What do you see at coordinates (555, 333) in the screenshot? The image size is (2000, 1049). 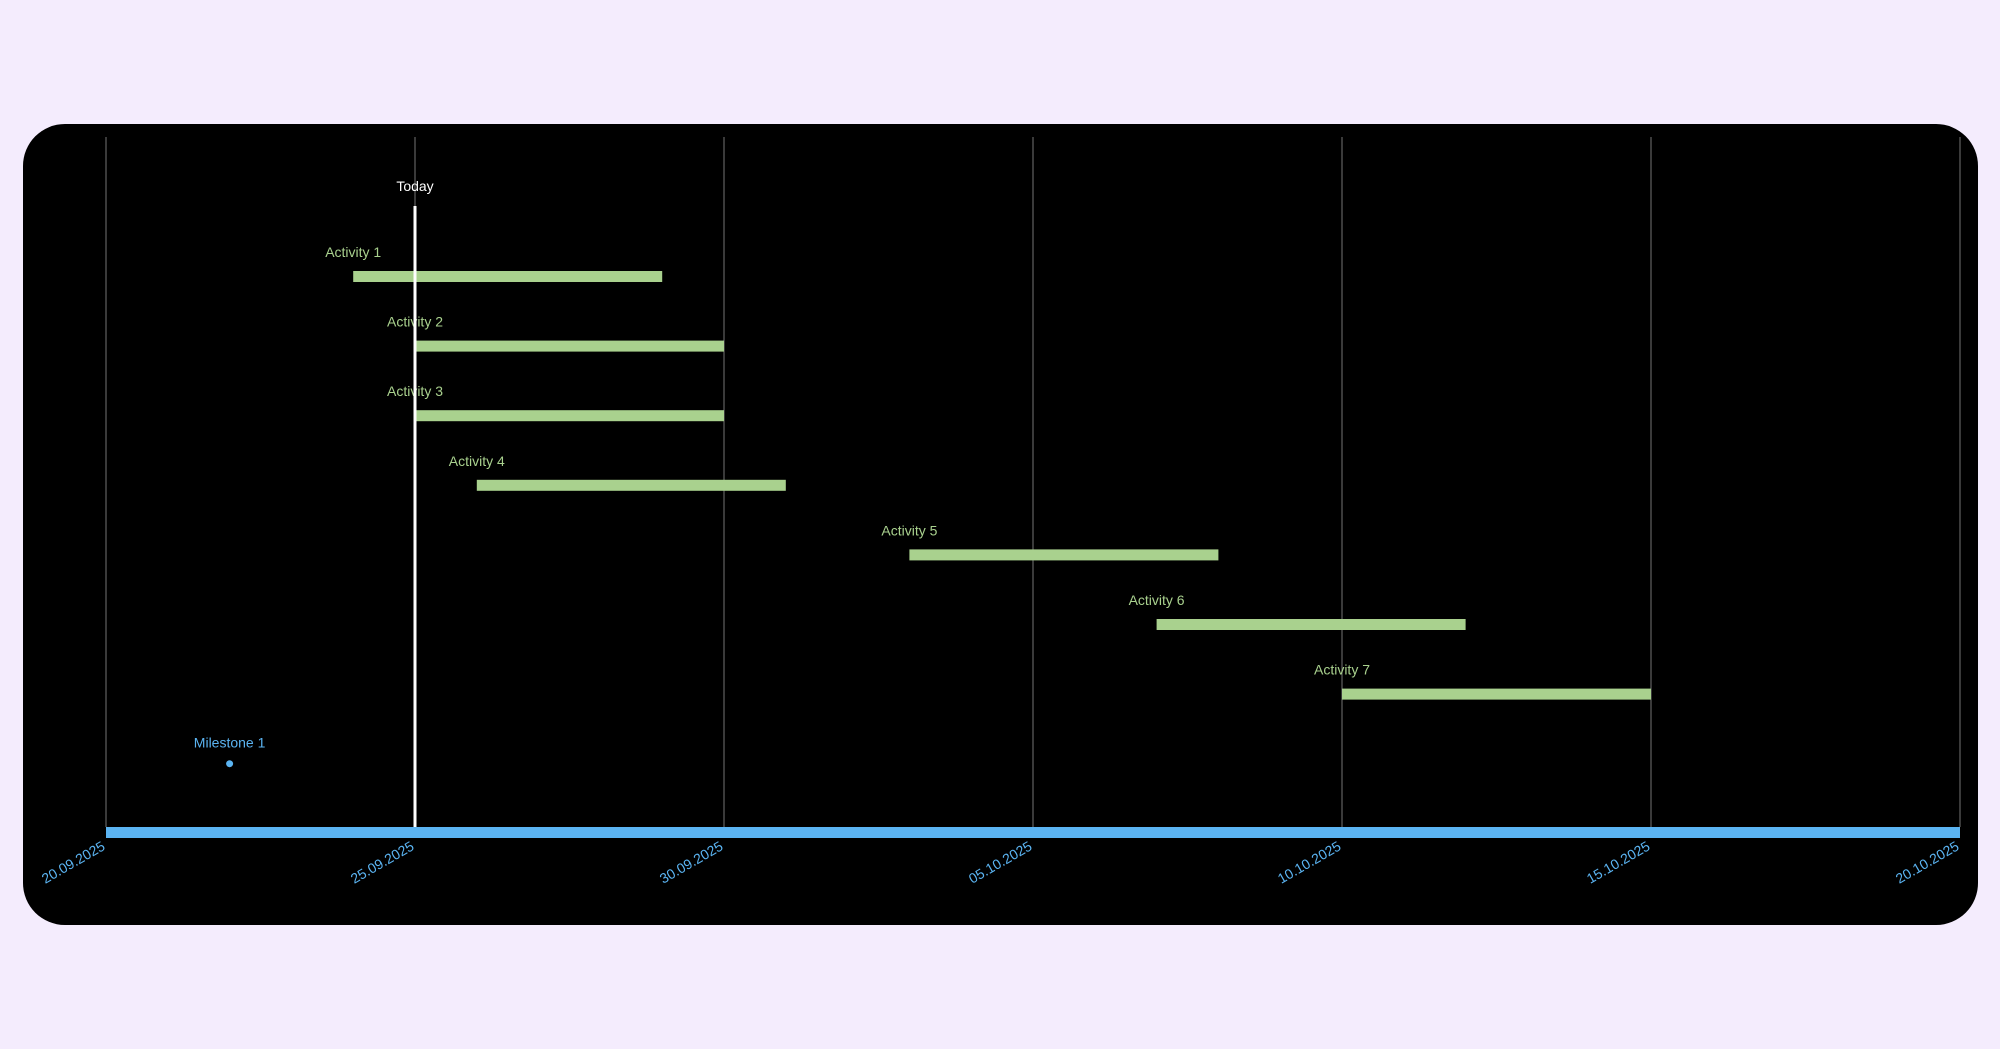 I see `activity-row: Activity 2` at bounding box center [555, 333].